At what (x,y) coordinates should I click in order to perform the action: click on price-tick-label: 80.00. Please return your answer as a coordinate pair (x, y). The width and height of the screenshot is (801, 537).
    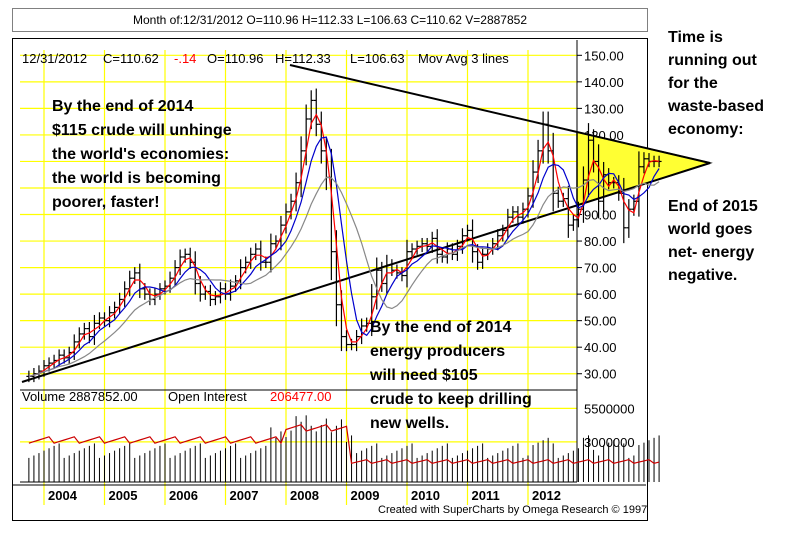
    Looking at the image, I should click on (600, 241).